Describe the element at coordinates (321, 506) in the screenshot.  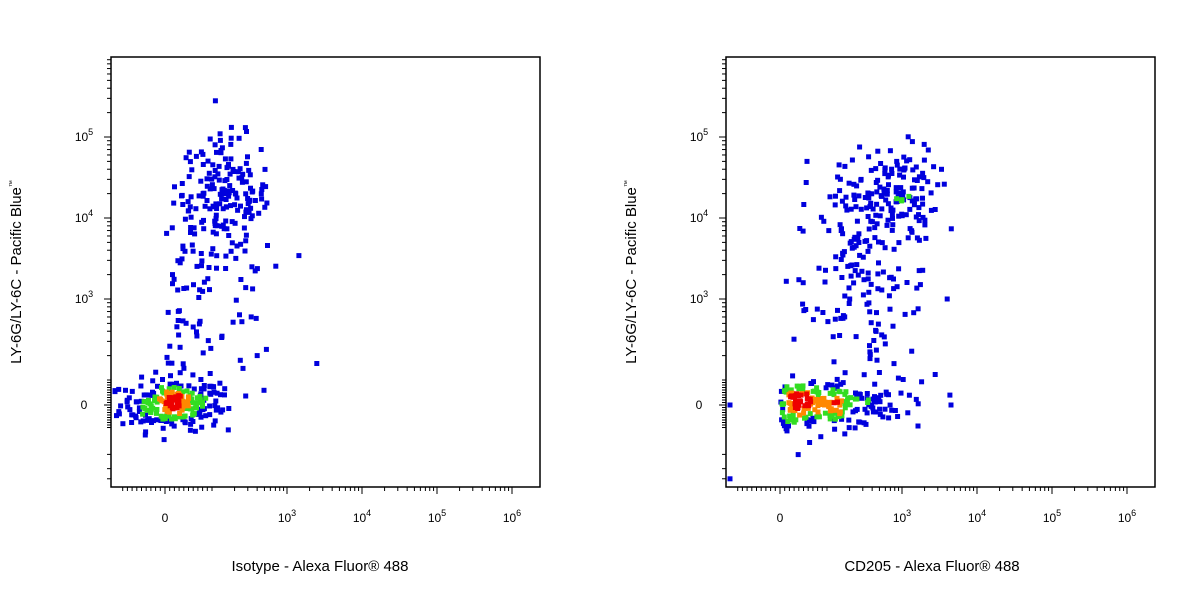
I see `x-axis-ticks: 0 103 104 105 106` at that location.